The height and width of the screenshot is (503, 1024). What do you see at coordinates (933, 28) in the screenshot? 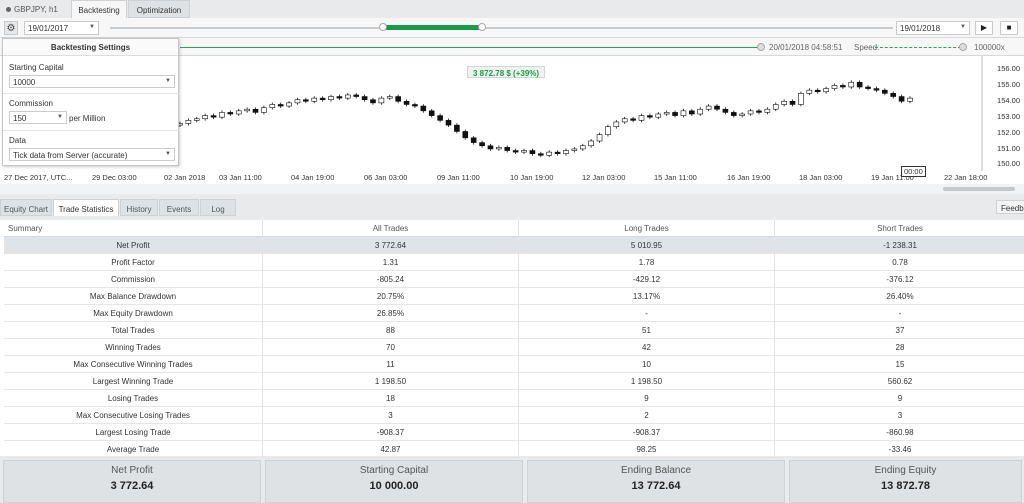
I see `end-date-select: 19/01/2018 ▼` at bounding box center [933, 28].